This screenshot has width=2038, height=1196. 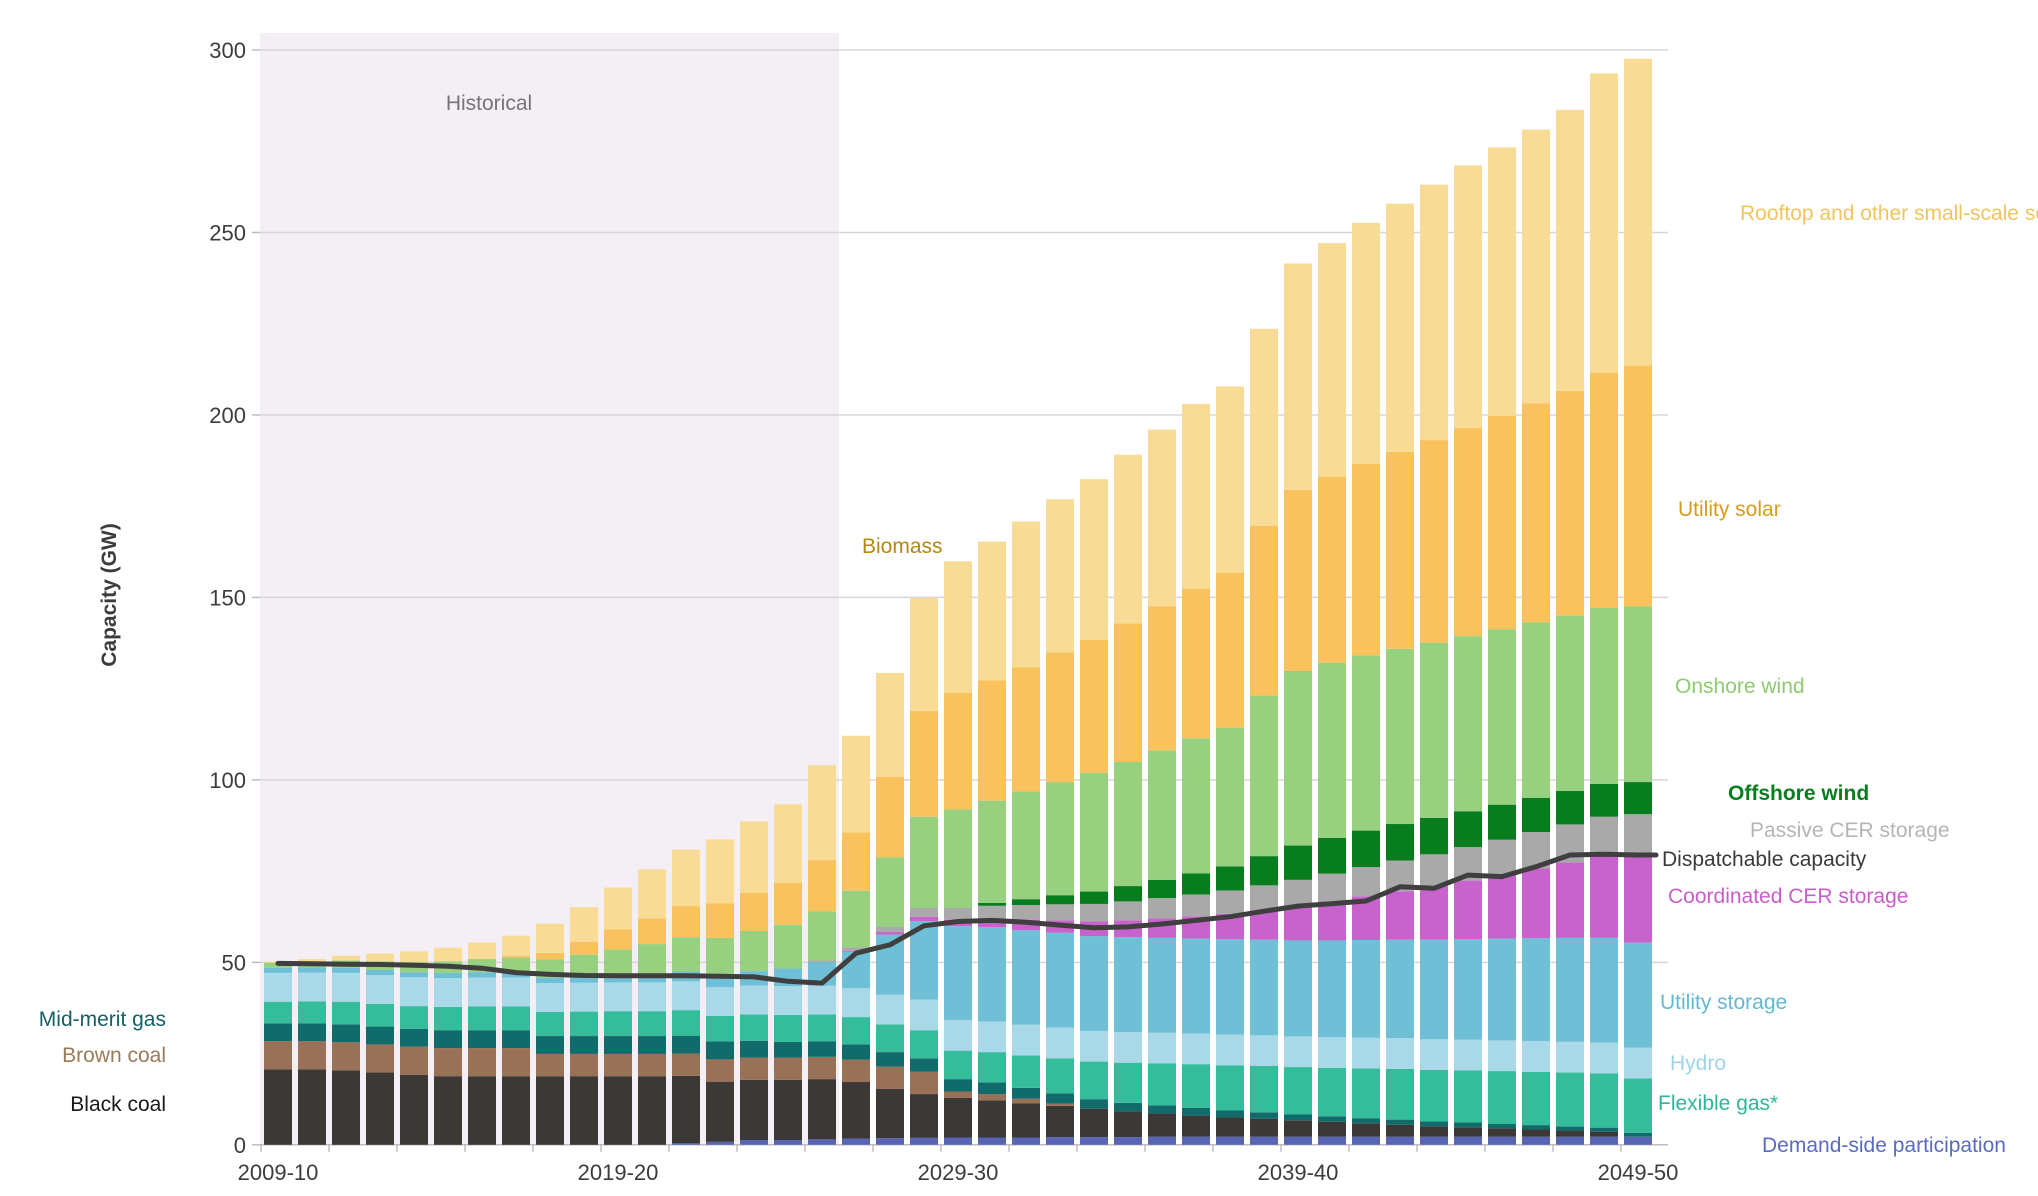 What do you see at coordinates (1729, 509) in the screenshot?
I see `legend-utility-solar: Utility solar` at bounding box center [1729, 509].